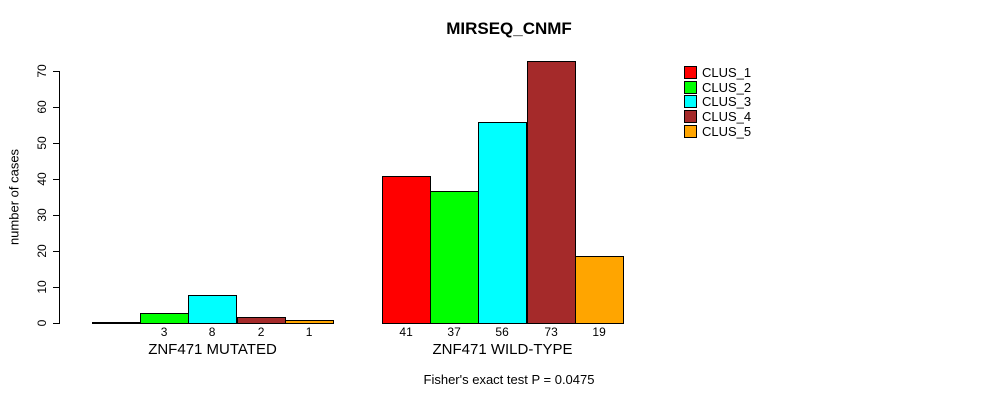 The width and height of the screenshot is (990, 400). I want to click on legend-label: CLUS_5, so click(727, 131).